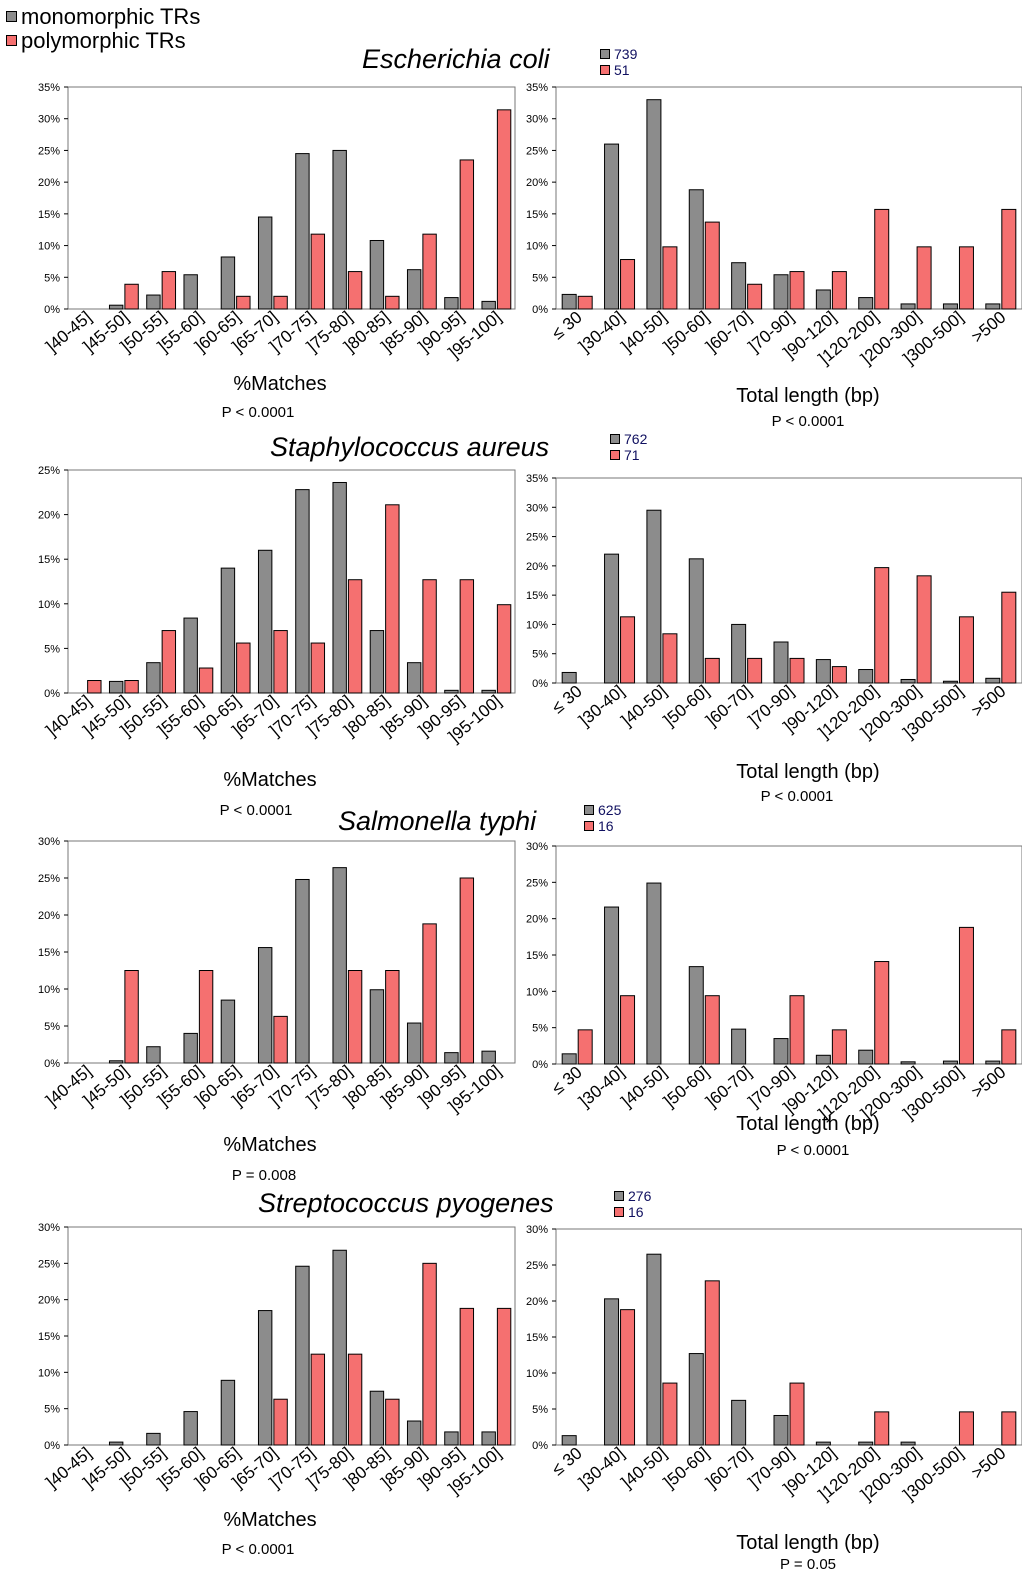  I want to click on y-tick-label: 10%, so click(49, 990).